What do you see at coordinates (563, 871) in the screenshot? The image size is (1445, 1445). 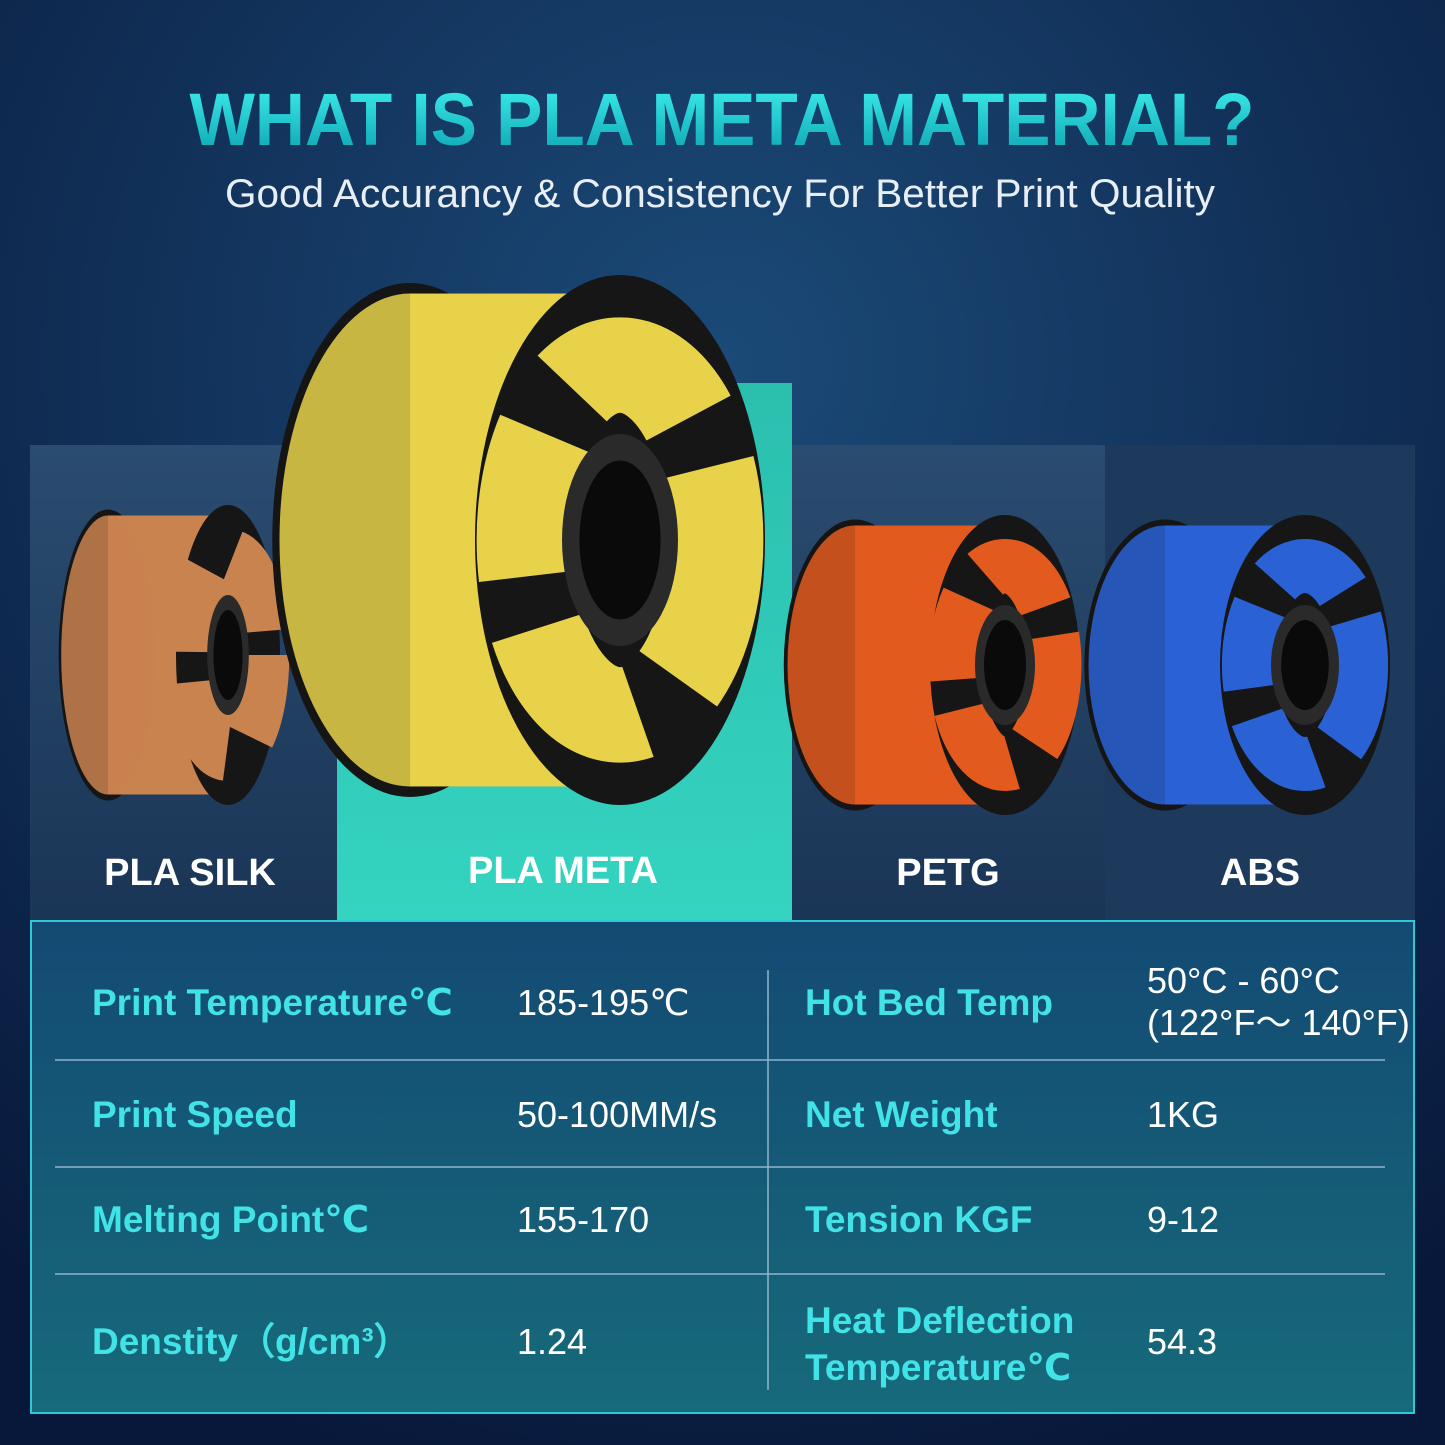 I see `product-label: PLA META` at bounding box center [563, 871].